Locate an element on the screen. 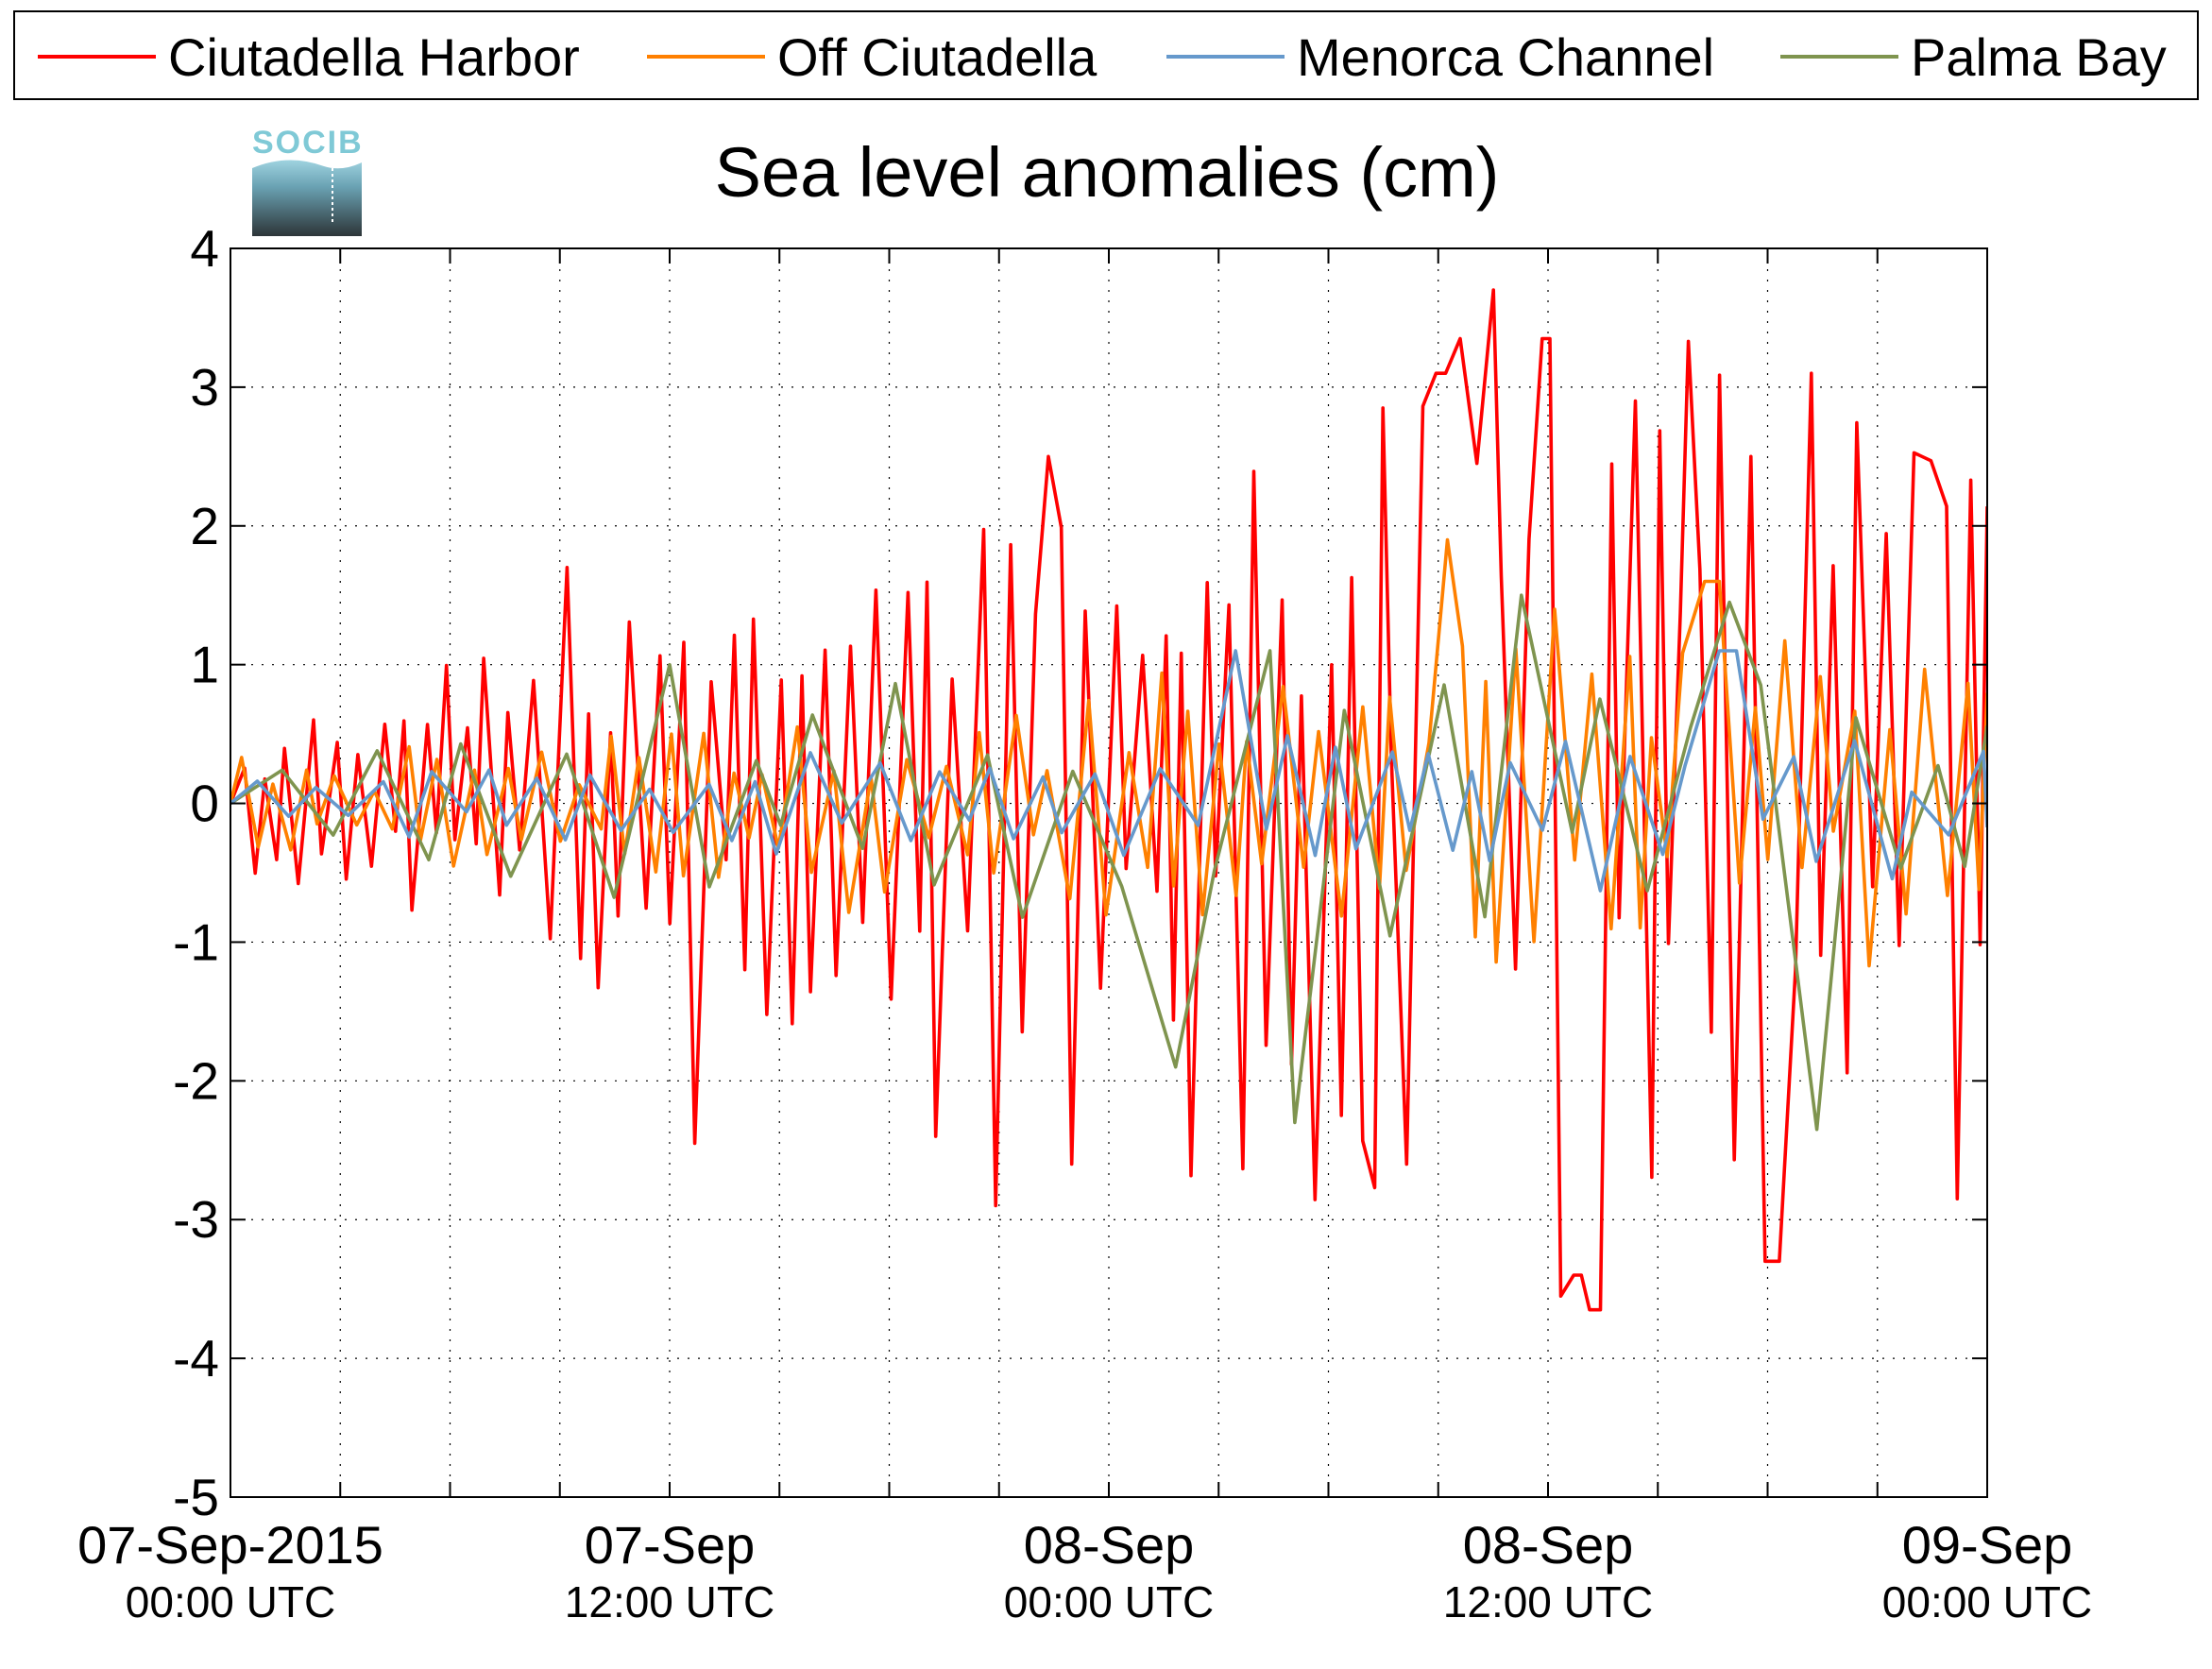 The width and height of the screenshot is (2212, 1669). legend-entry-3: Palma Bay is located at coordinates (1974, 57).